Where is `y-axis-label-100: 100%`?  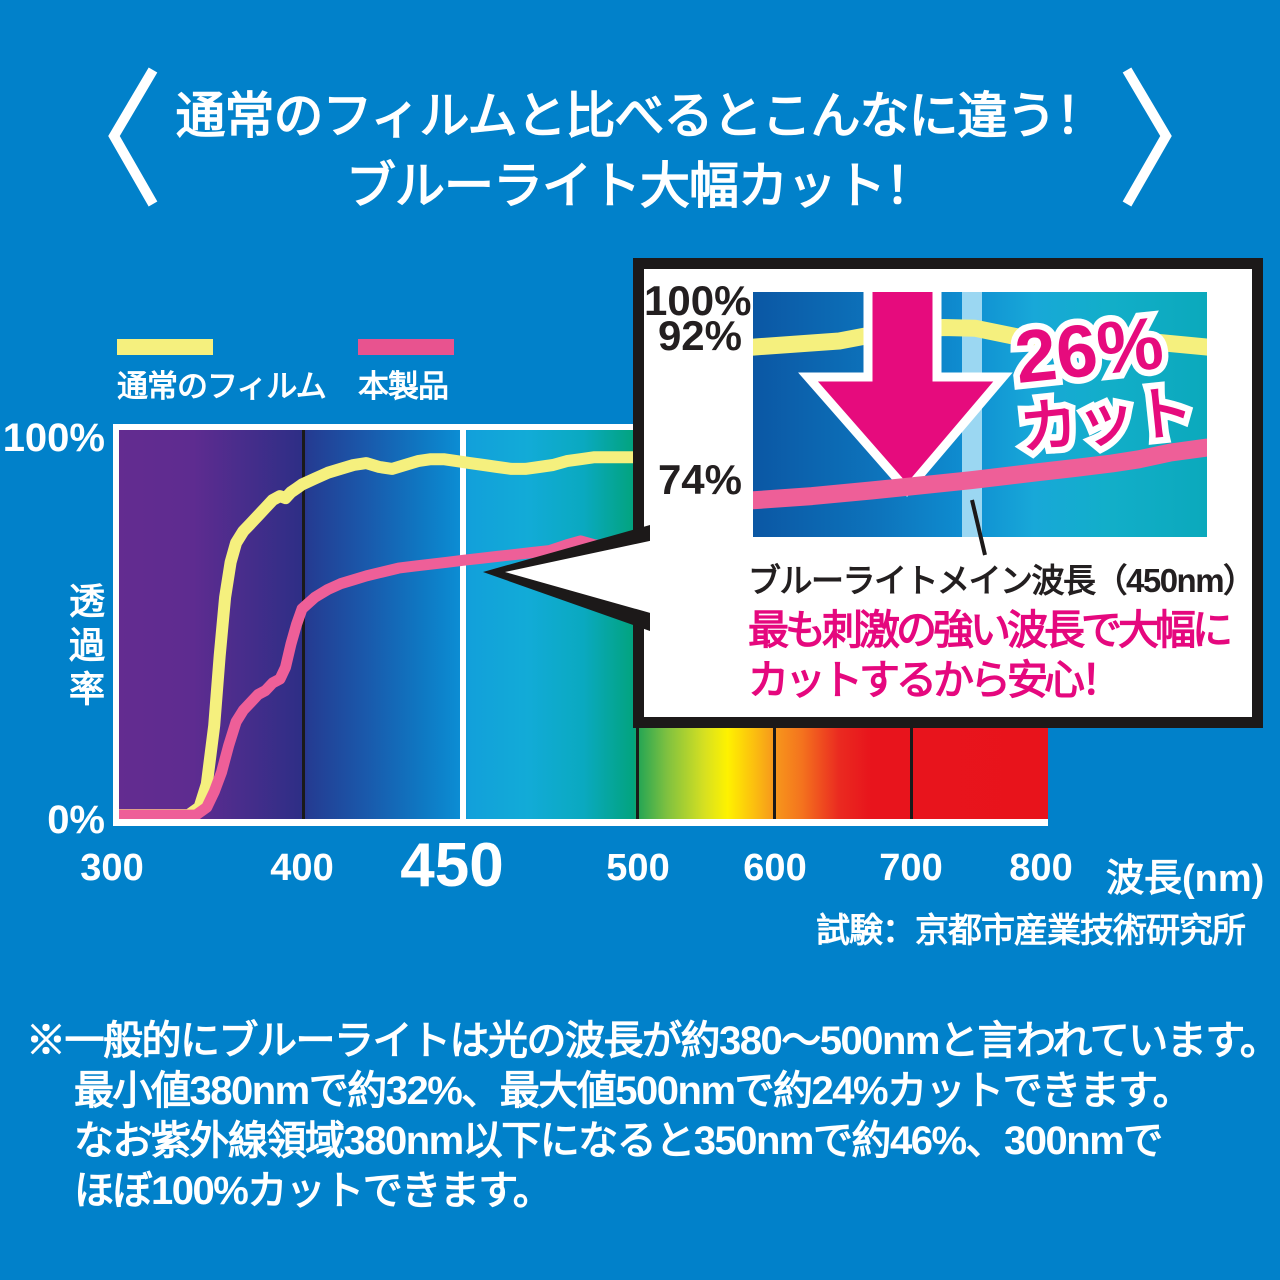 y-axis-label-100: 100% is located at coordinates (53, 438).